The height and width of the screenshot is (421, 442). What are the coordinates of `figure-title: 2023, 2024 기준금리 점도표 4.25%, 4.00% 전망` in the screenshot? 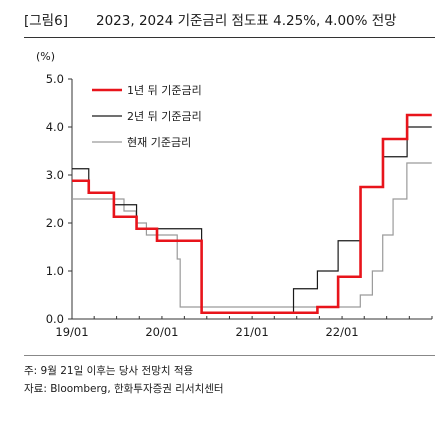 It's located at (246, 21).